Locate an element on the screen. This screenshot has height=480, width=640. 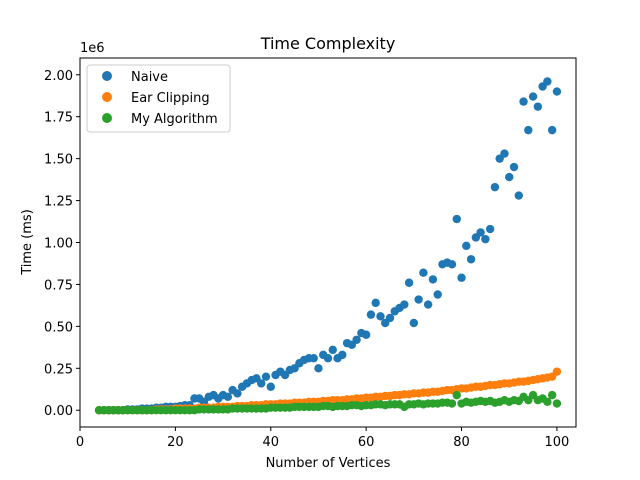
y-axis-label: Time (ms) is located at coordinates (27, 242).